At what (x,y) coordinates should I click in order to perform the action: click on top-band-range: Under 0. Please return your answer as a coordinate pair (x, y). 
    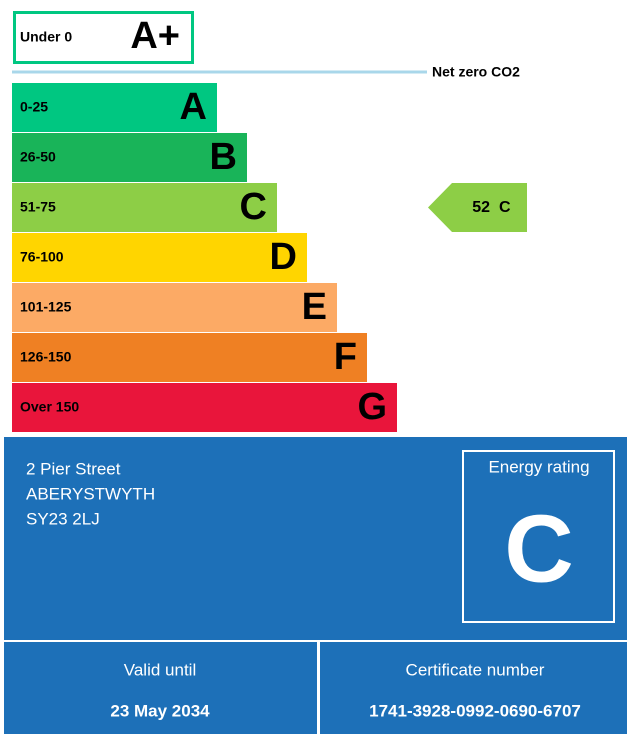
    Looking at the image, I should click on (46, 37).